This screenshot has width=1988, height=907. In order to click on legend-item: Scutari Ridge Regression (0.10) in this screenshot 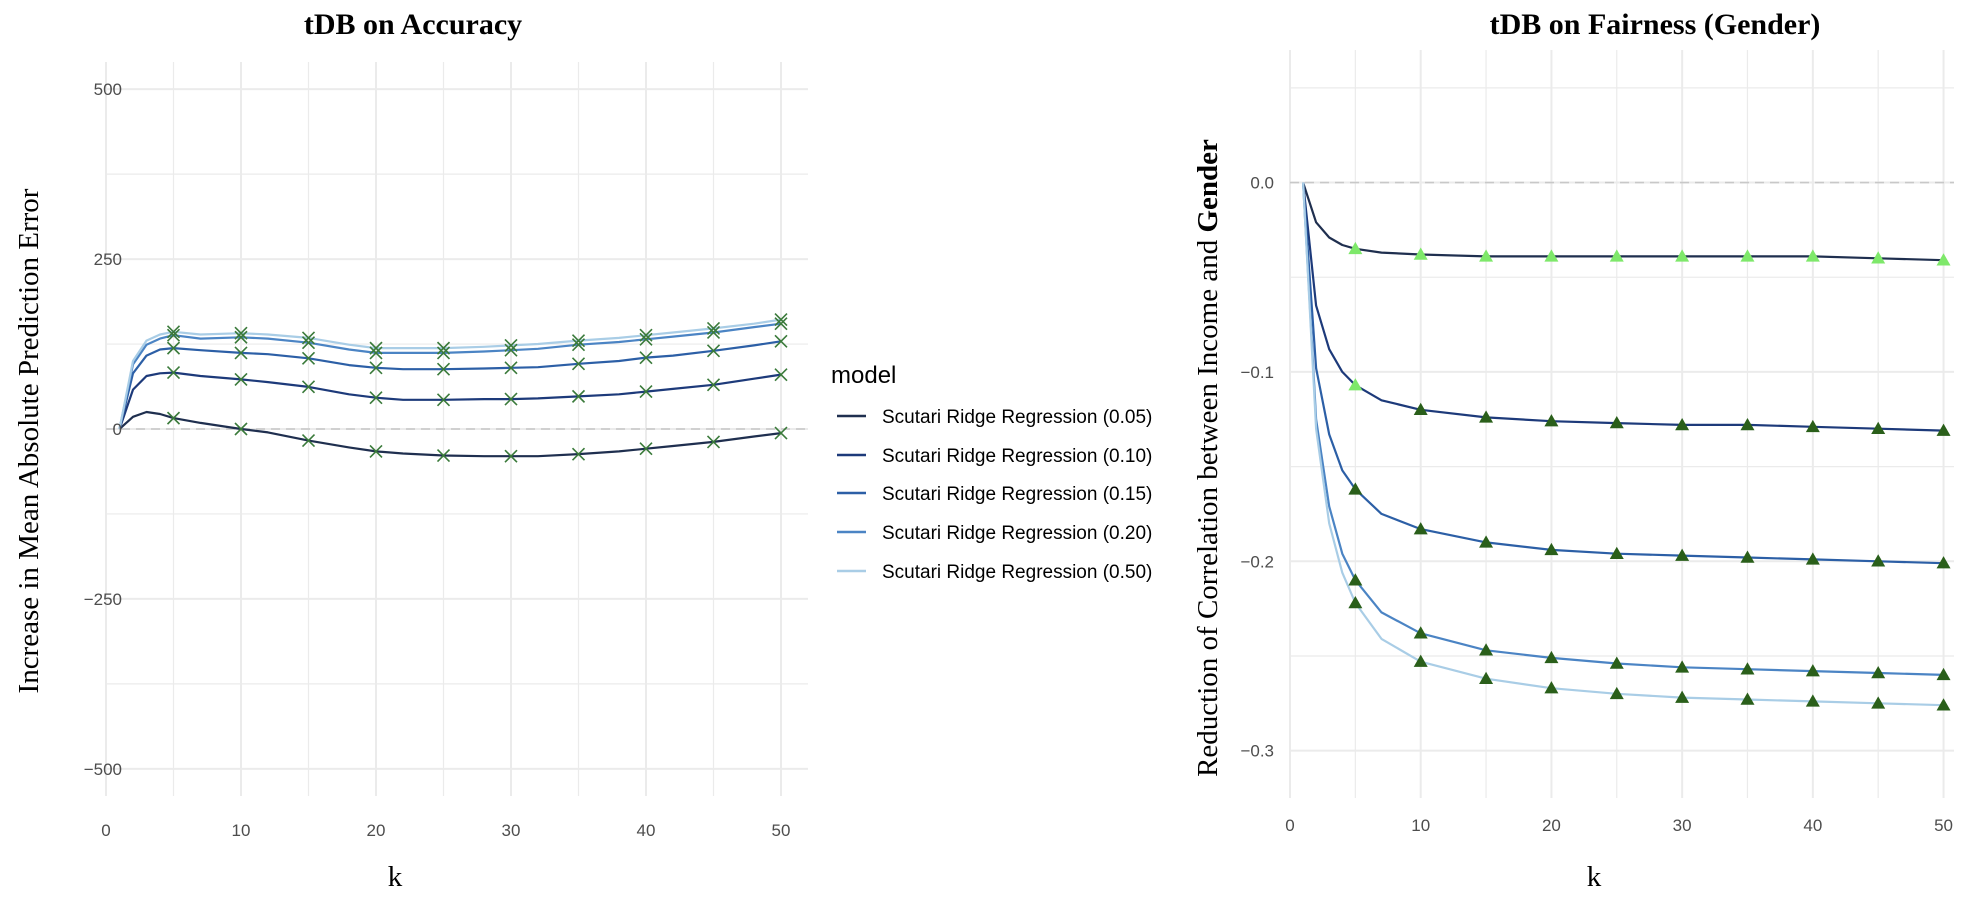, I will do `click(994, 456)`.